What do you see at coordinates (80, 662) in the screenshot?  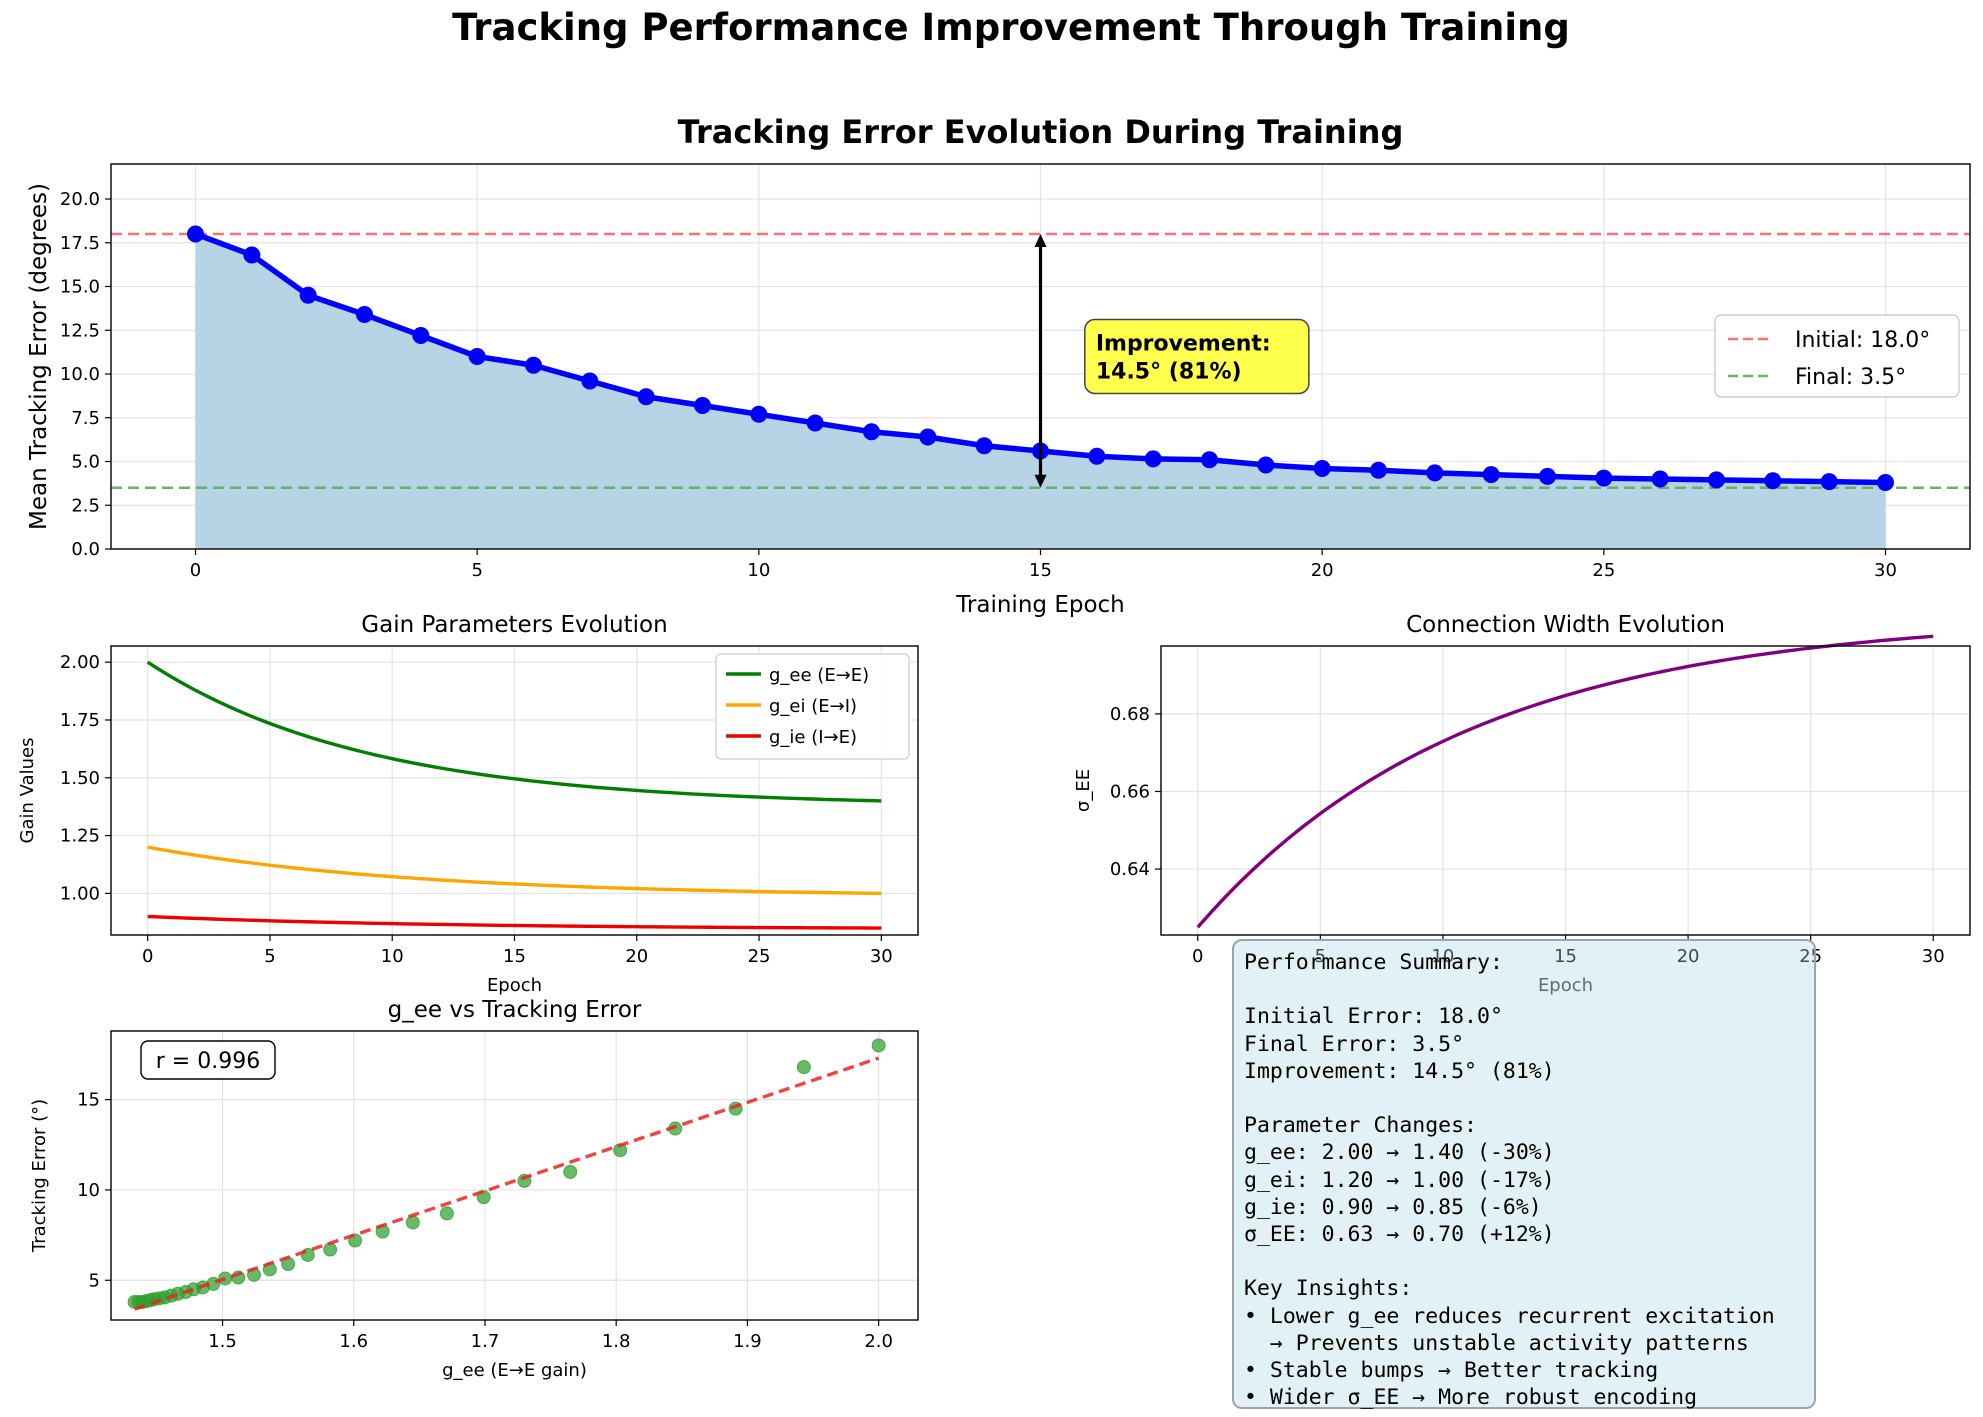 I see `y-tick-label: 2.00` at bounding box center [80, 662].